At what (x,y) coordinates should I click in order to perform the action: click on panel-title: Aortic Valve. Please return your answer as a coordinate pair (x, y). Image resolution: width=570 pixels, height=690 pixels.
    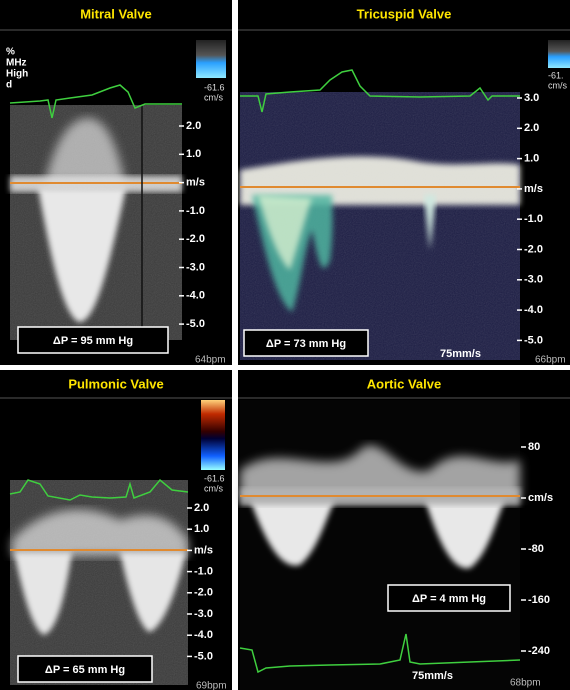
    Looking at the image, I should click on (404, 383).